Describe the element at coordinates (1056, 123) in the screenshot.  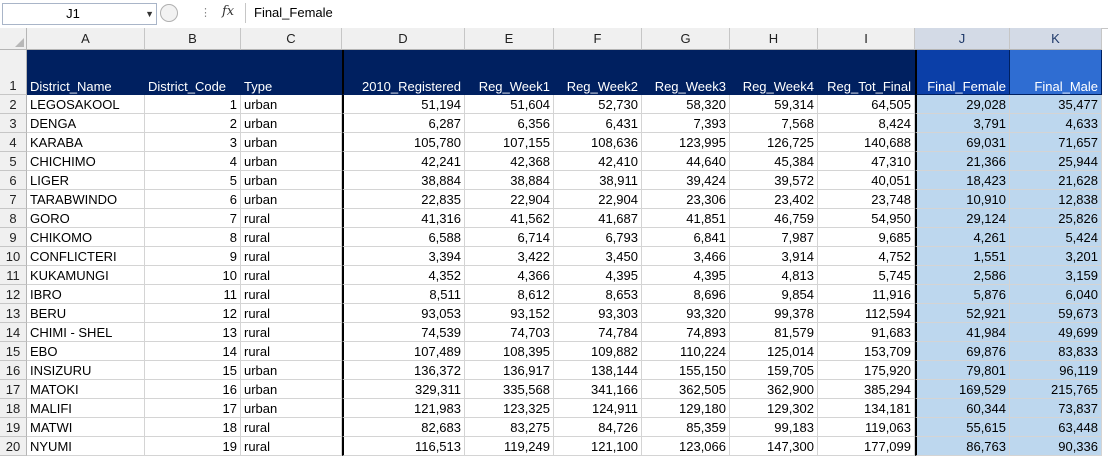
I see `cell-k3: 4,633` at that location.